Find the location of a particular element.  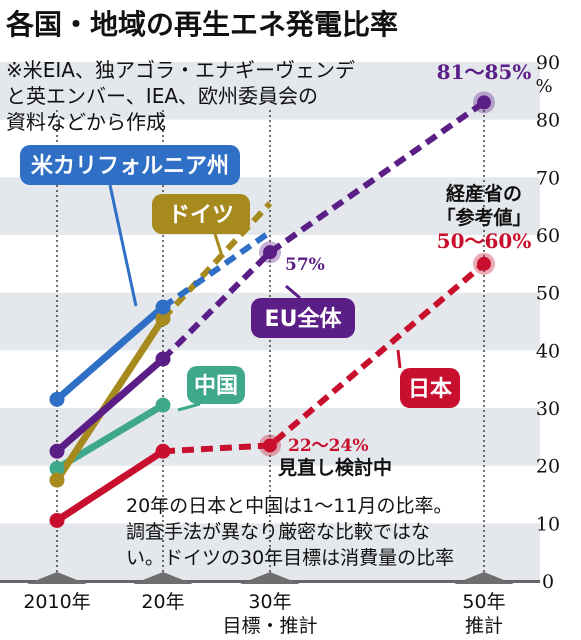

y-tick-80: 80 is located at coordinates (548, 121).